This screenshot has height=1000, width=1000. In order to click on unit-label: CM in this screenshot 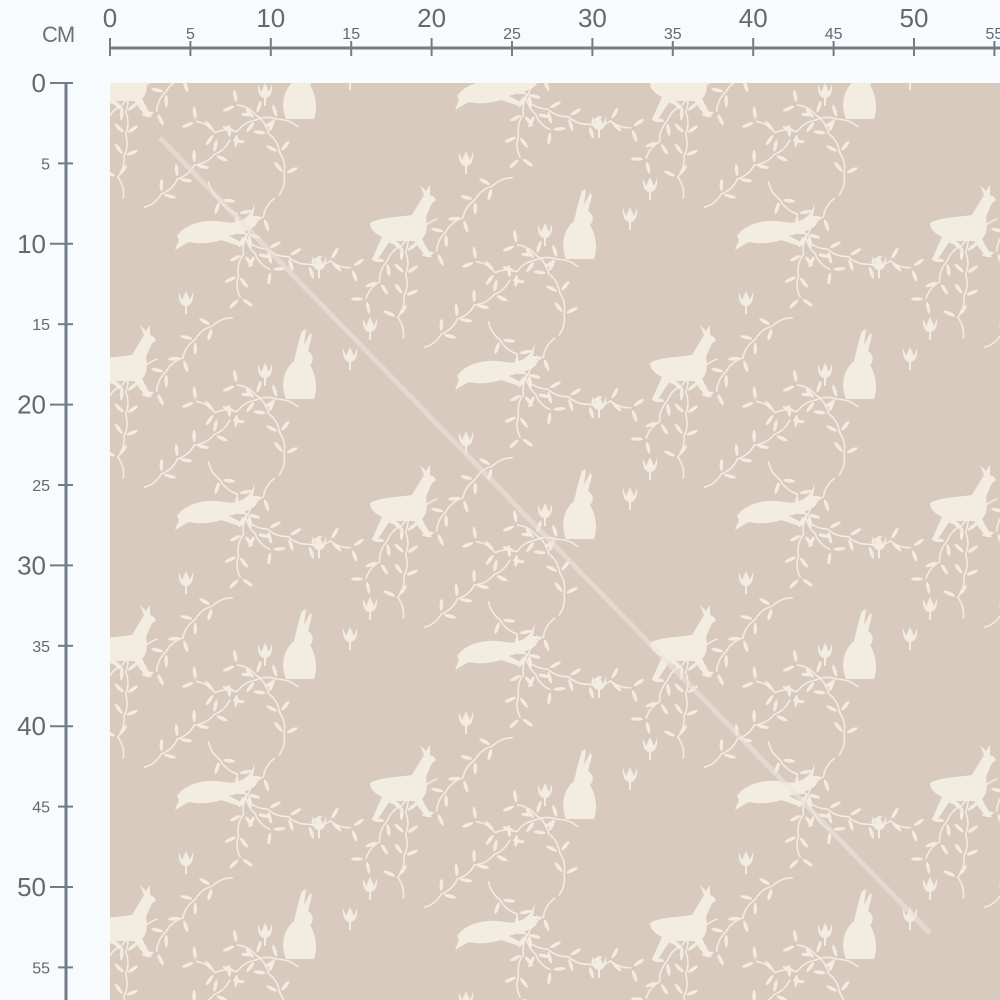, I will do `click(58, 34)`.